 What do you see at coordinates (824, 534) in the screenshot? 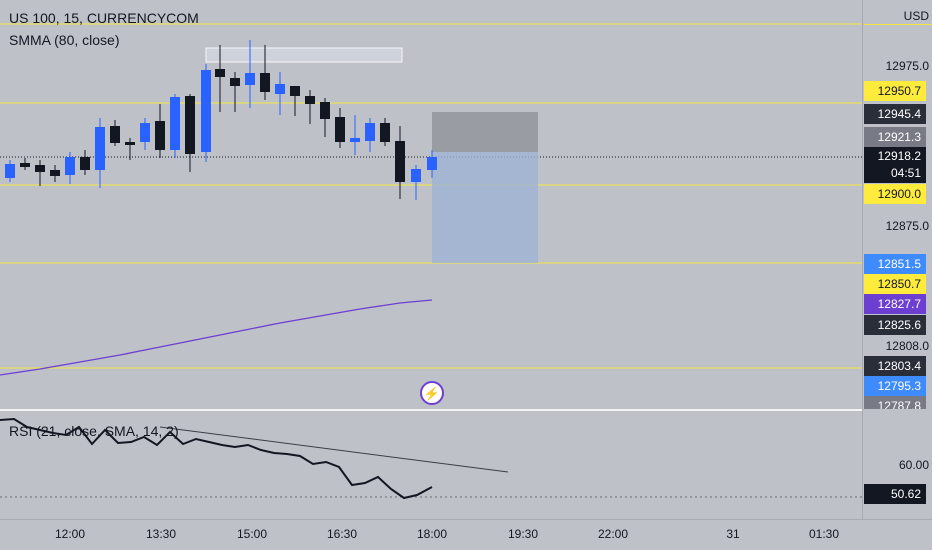
I see `time-label-0130: 01:30` at bounding box center [824, 534].